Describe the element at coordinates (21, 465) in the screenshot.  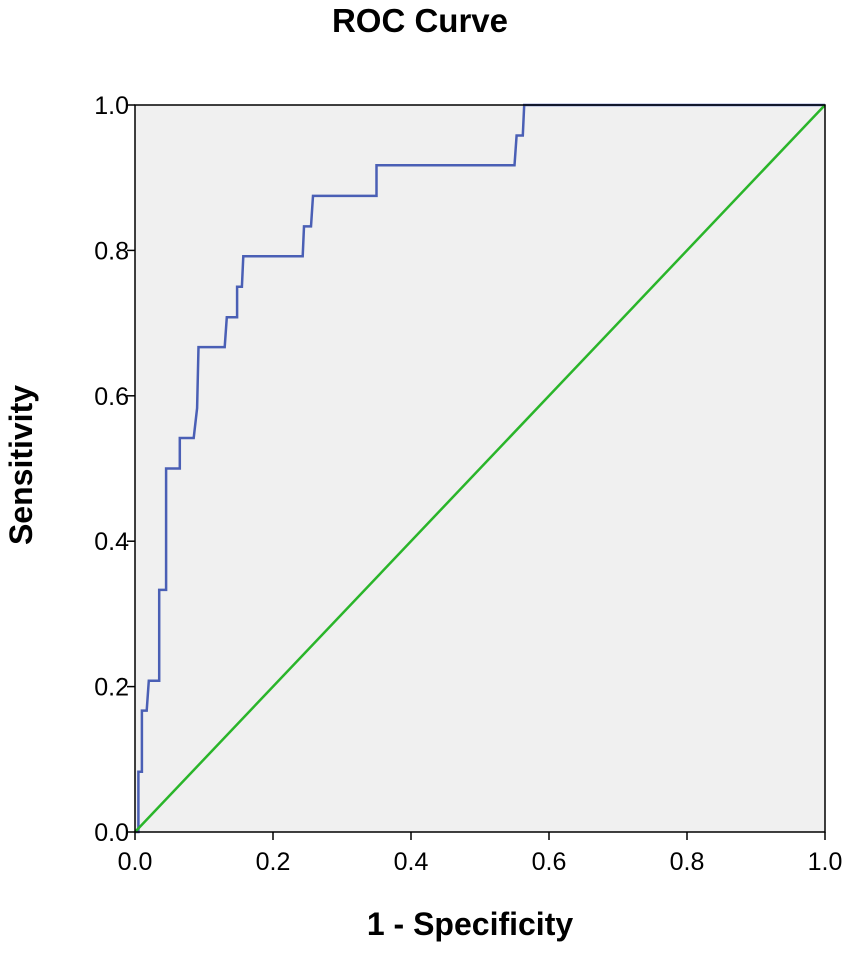
I see `y-axis-label: Sensitivity` at that location.